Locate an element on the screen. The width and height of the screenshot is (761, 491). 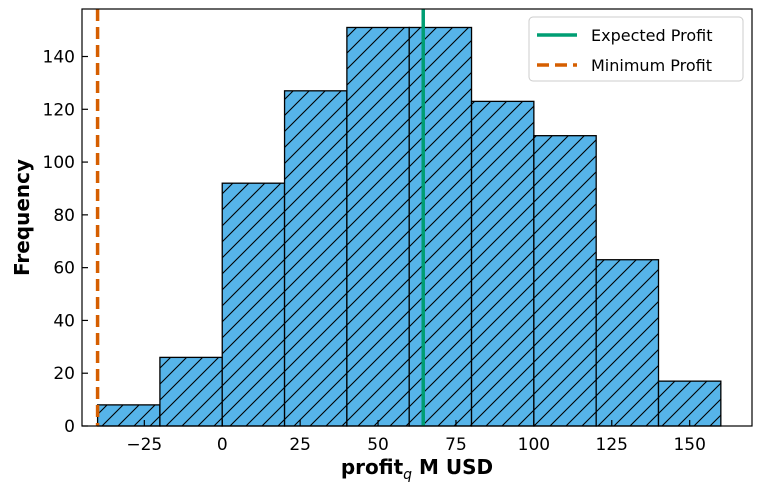
y-tick-label: 0 is located at coordinates (69, 427).